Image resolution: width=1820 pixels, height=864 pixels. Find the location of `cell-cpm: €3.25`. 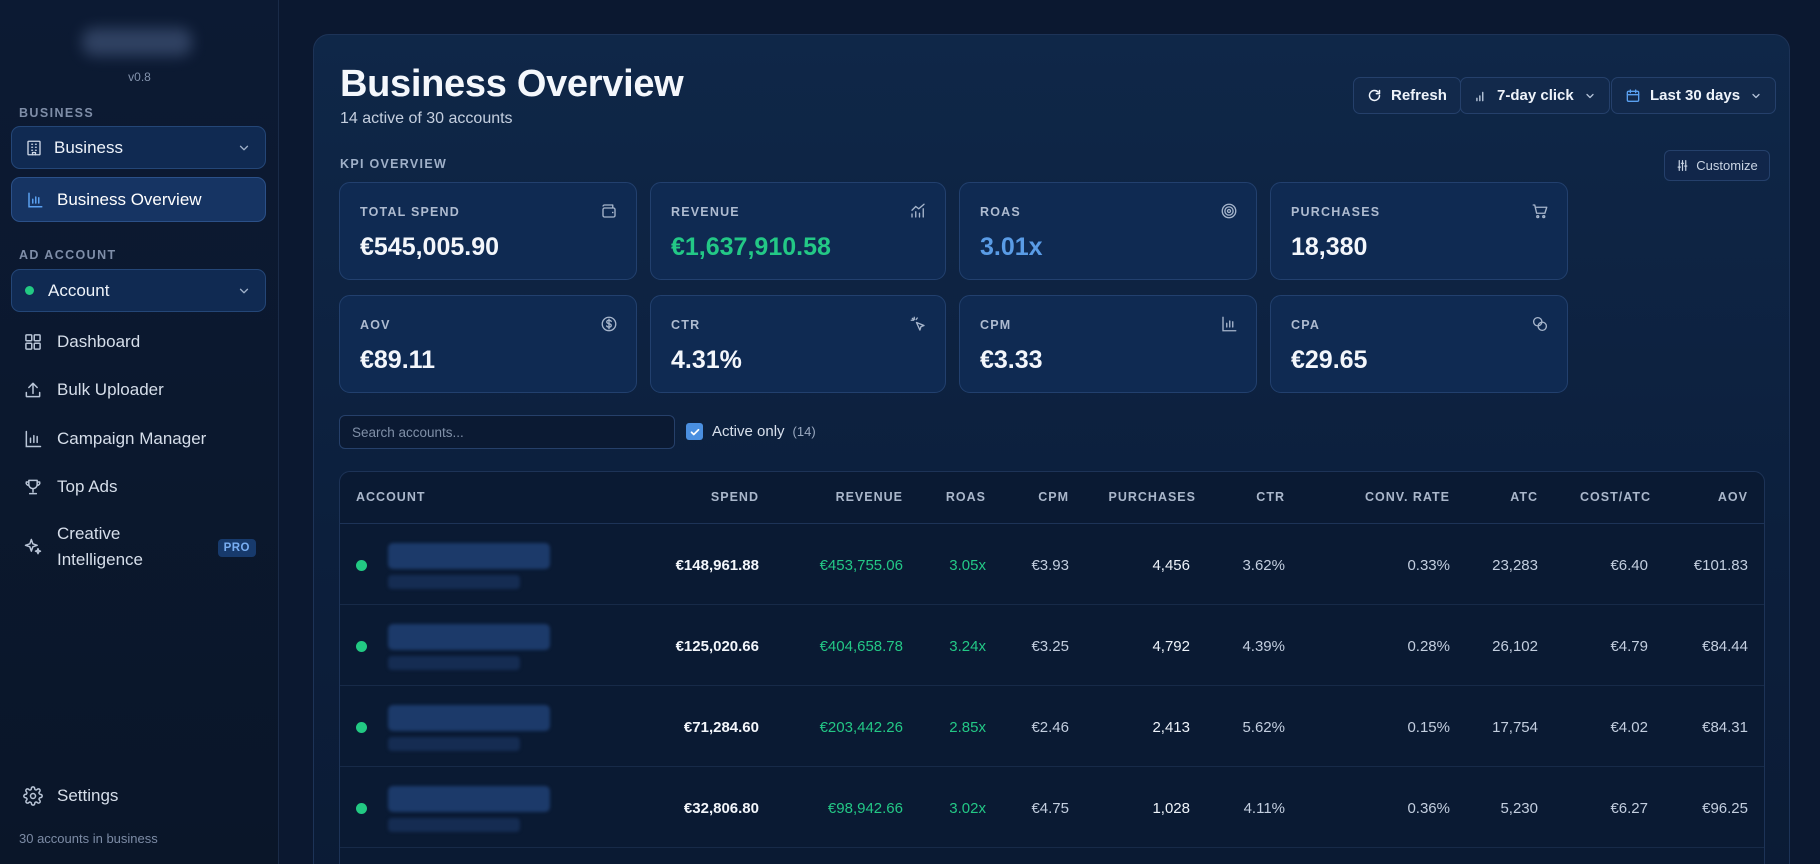

cell-cpm: €3.25 is located at coordinates (1050, 646).